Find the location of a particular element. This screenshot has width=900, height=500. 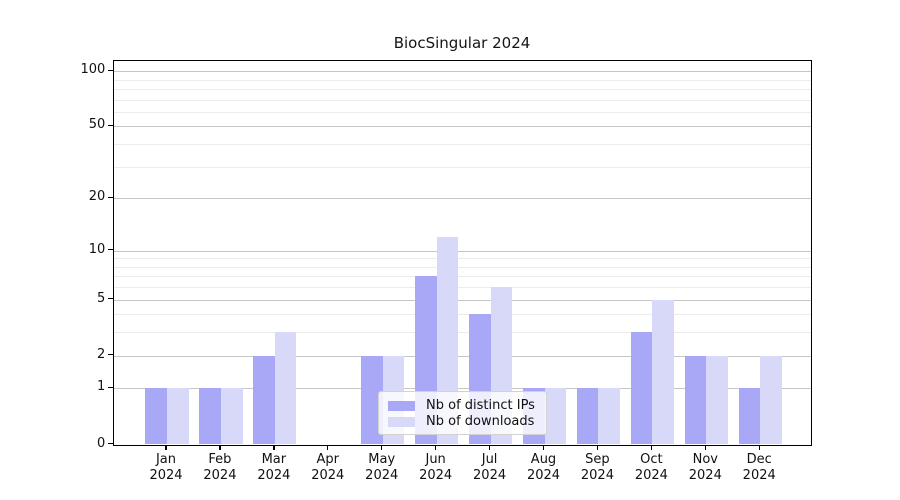

y-tick-label-50: 50 is located at coordinates (97, 125).